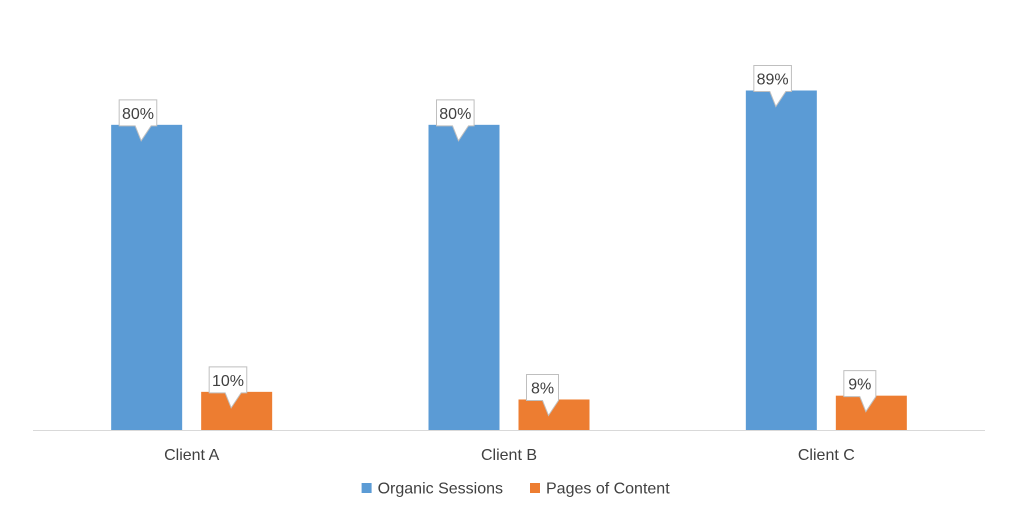 The image size is (1010, 532). I want to click on x-tick-labels: Client A Client B Client C, so click(509, 455).